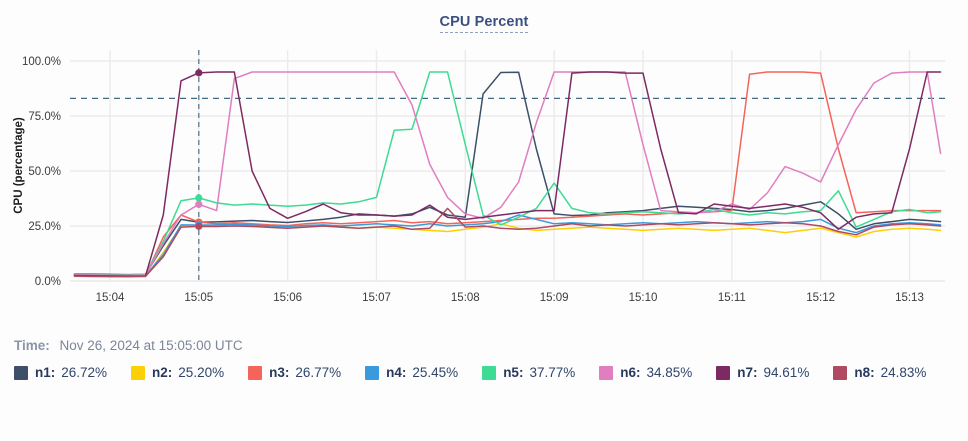  Describe the element at coordinates (864, 372) in the screenshot. I see `legend-series-name: n8:` at that location.